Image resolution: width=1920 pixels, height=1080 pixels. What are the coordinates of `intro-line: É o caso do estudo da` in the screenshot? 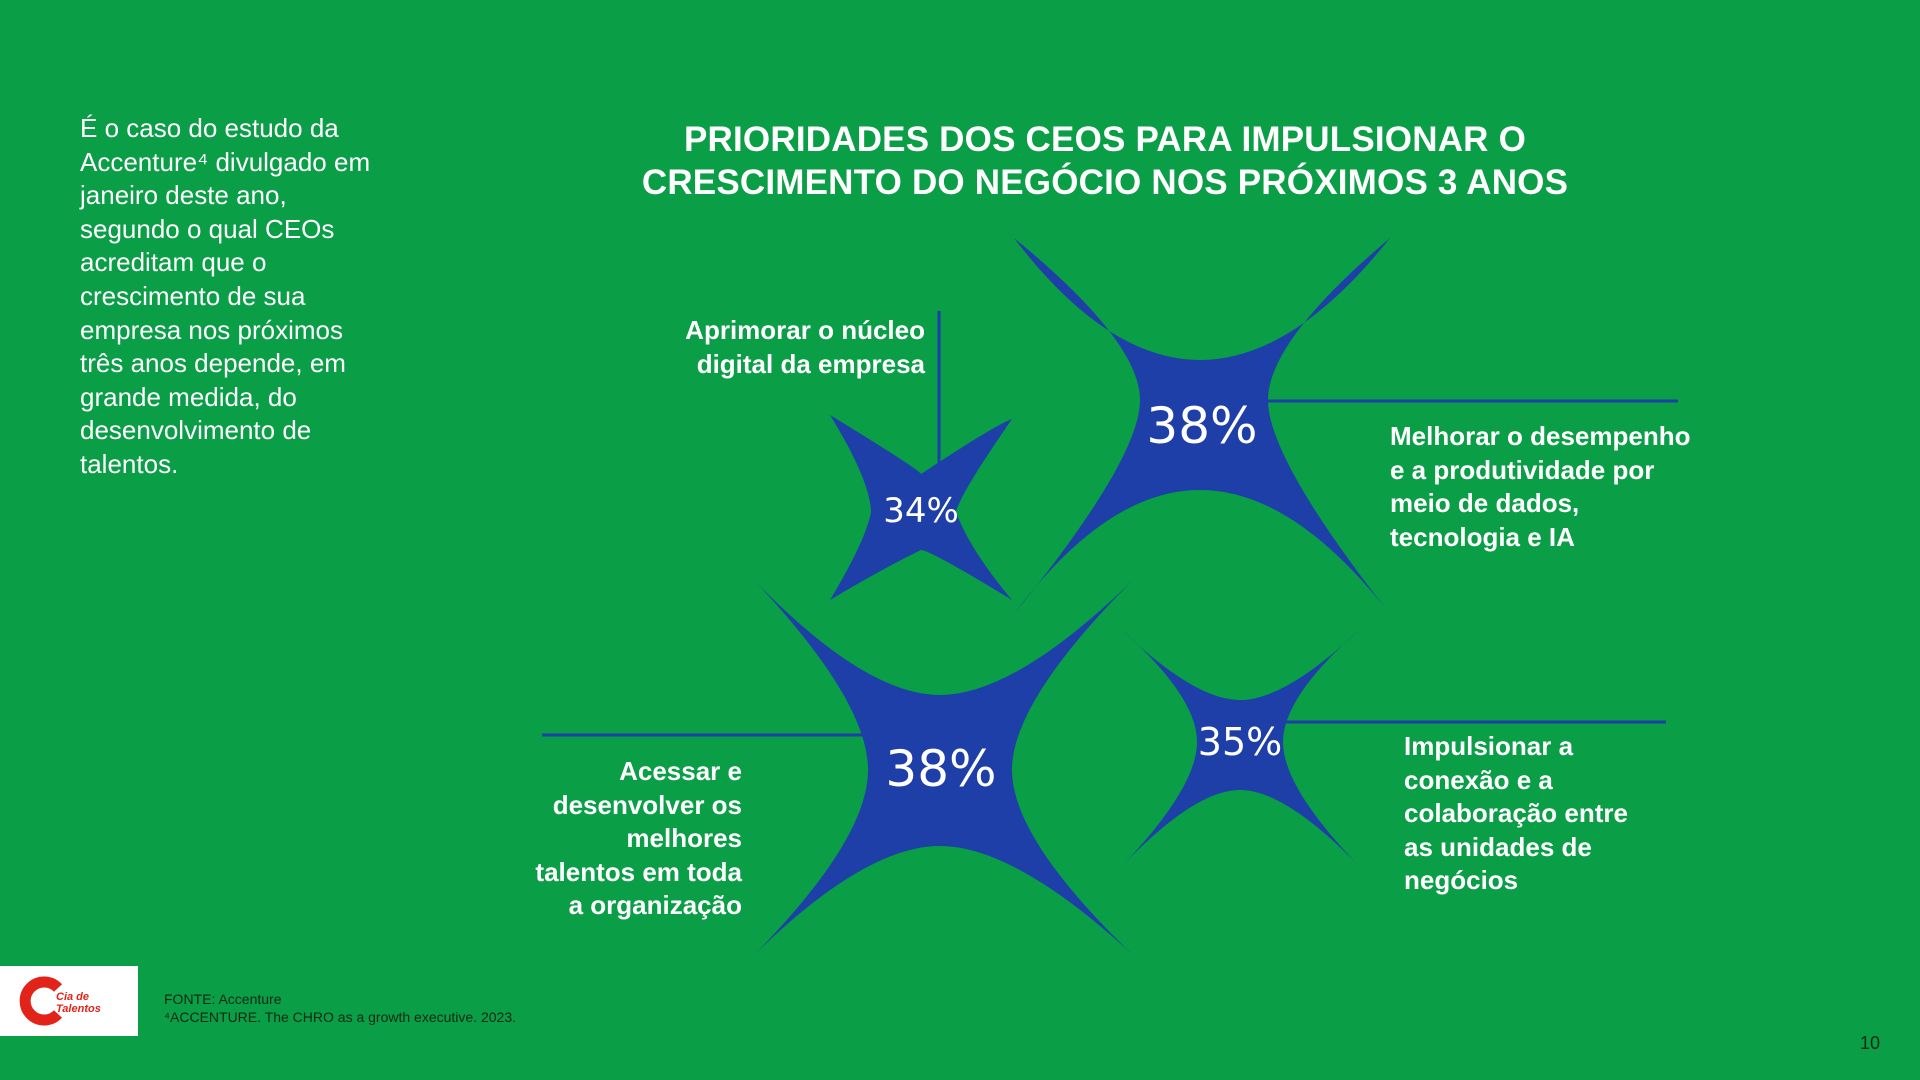 It's located at (209, 128).